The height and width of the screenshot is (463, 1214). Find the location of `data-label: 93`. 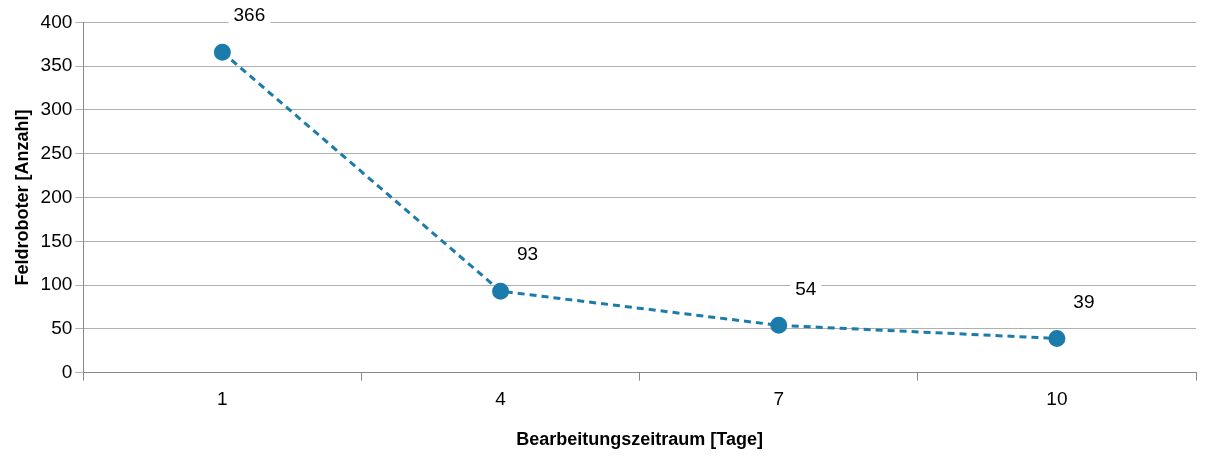

data-label: 93 is located at coordinates (527, 254).